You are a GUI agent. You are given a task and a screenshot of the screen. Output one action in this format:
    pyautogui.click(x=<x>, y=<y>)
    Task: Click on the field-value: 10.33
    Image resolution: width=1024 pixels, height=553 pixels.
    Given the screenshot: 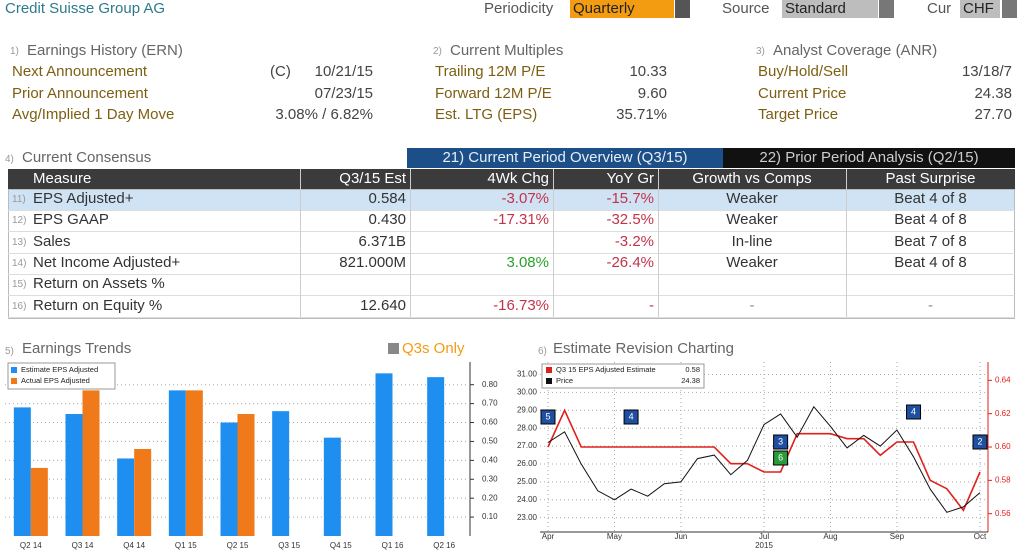 What is the action you would take?
    pyautogui.click(x=648, y=71)
    